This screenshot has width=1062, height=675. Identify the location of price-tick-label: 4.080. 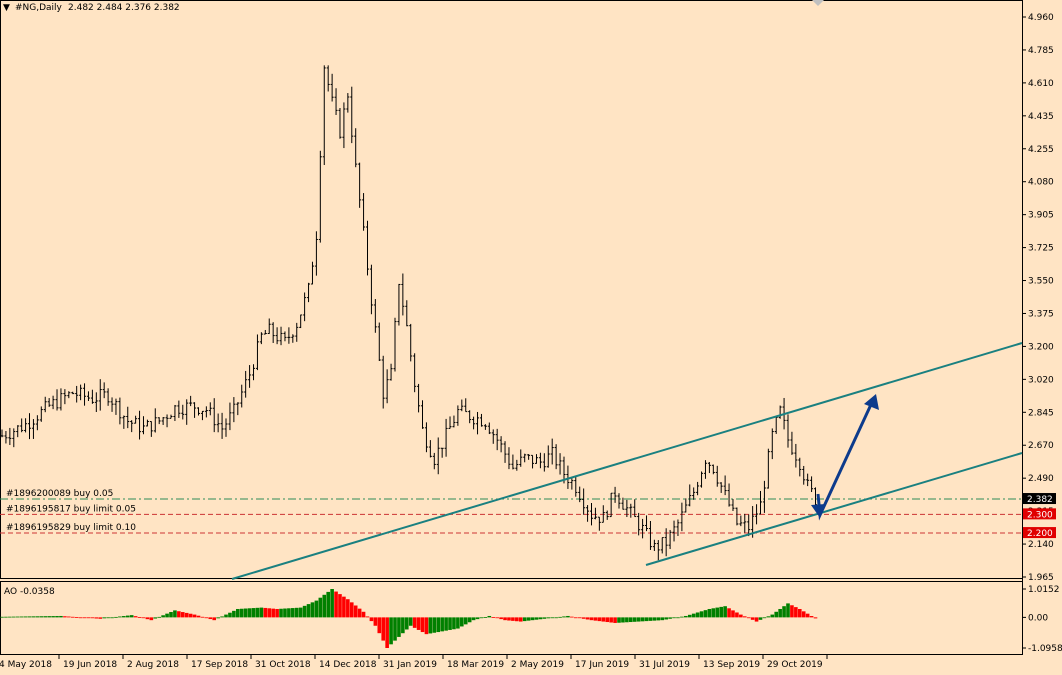
(1041, 183).